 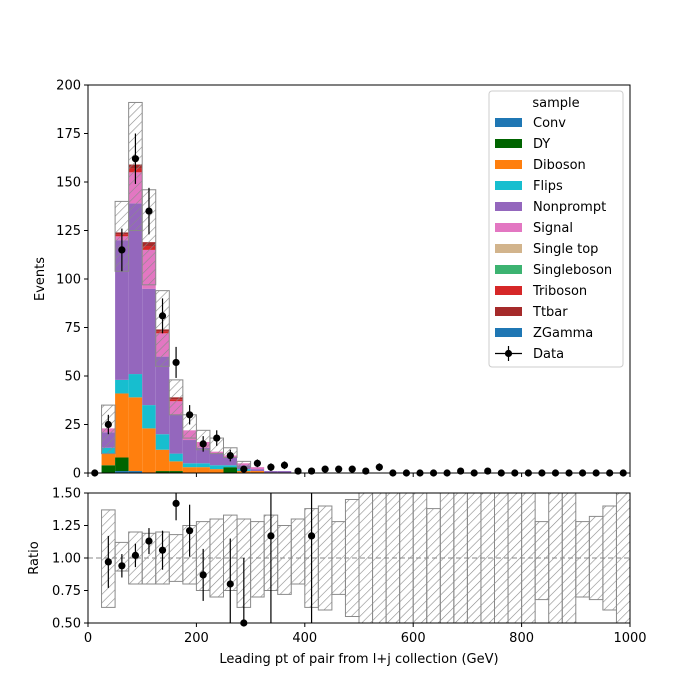 I want to click on ratio-y-axis-label: Ratio, so click(x=34, y=557).